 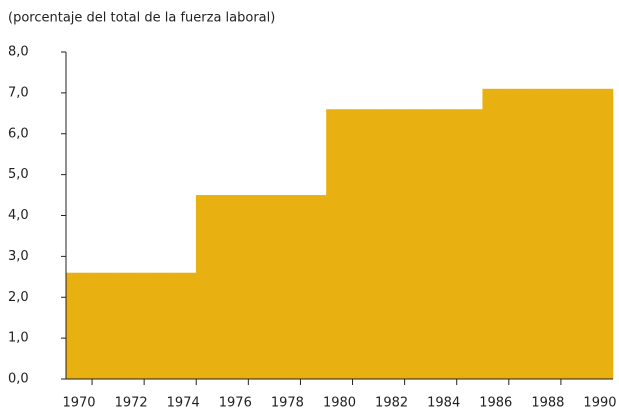 I want to click on x-tick-label: 1970, so click(x=78, y=402).